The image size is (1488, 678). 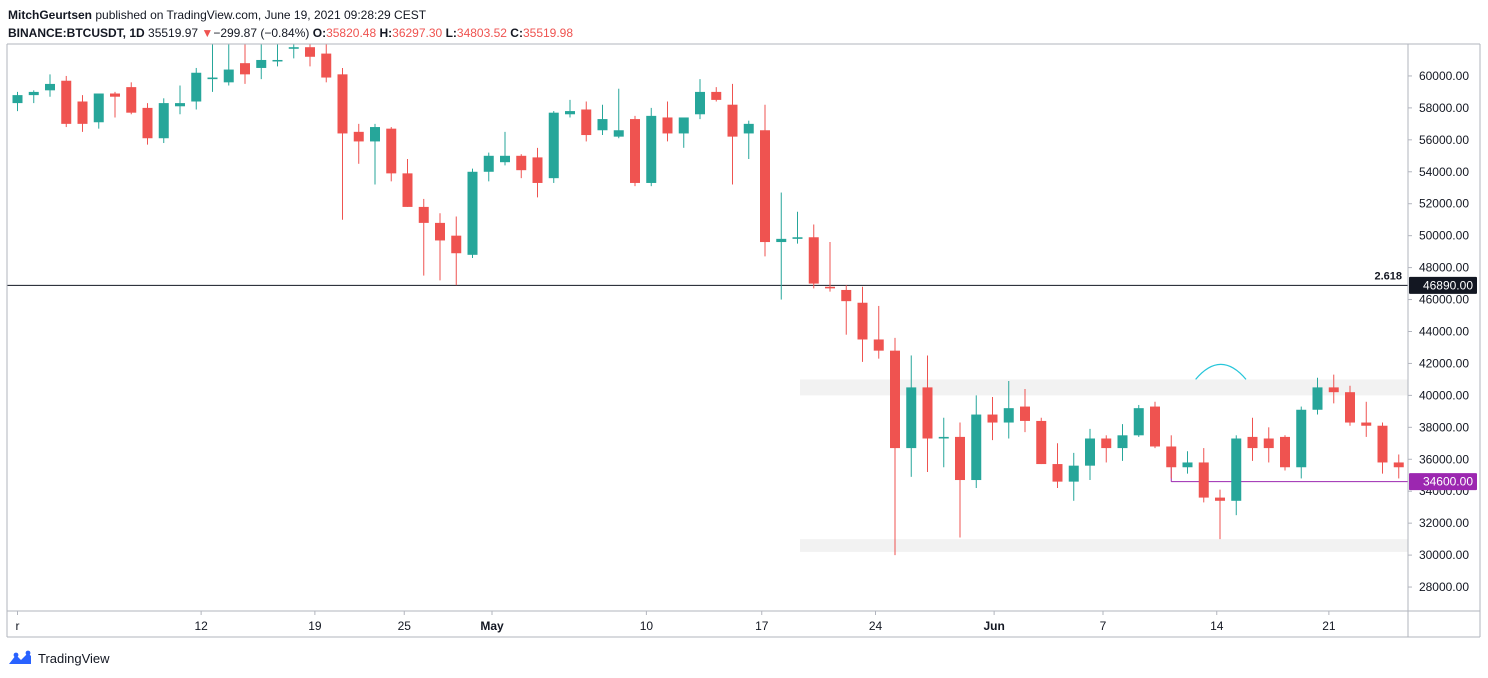 I want to click on y-tick-label: 52000.00, so click(x=1444, y=204).